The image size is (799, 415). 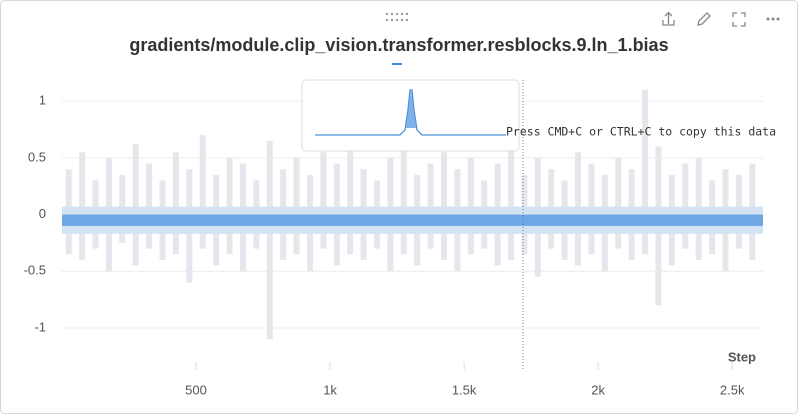 What do you see at coordinates (668, 18) in the screenshot?
I see `share-icon` at bounding box center [668, 18].